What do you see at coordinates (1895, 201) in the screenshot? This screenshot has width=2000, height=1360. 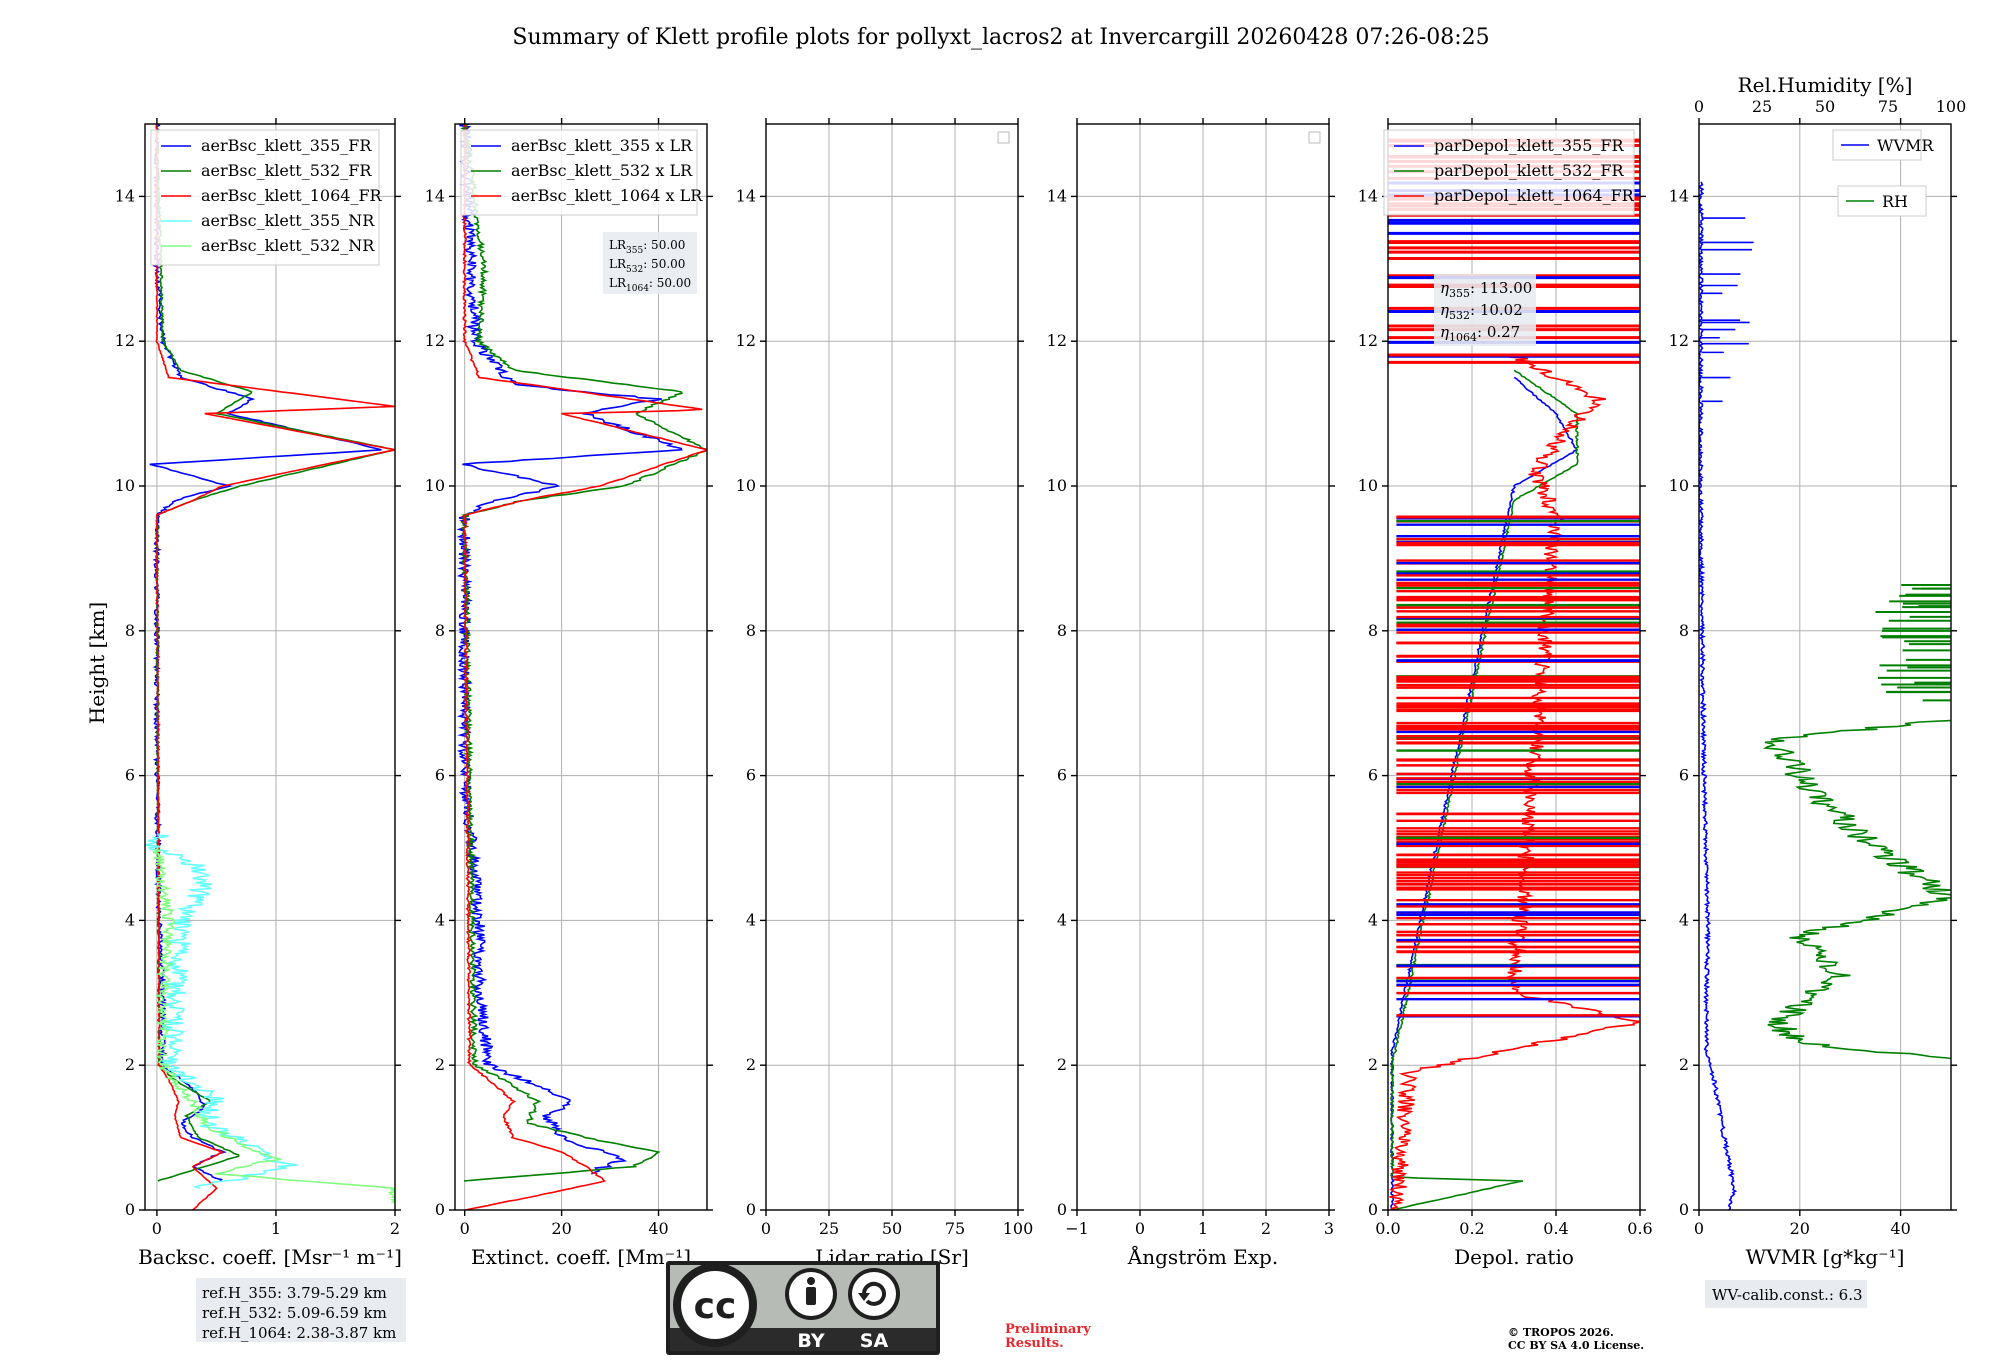 I see `legend-label: RH` at bounding box center [1895, 201].